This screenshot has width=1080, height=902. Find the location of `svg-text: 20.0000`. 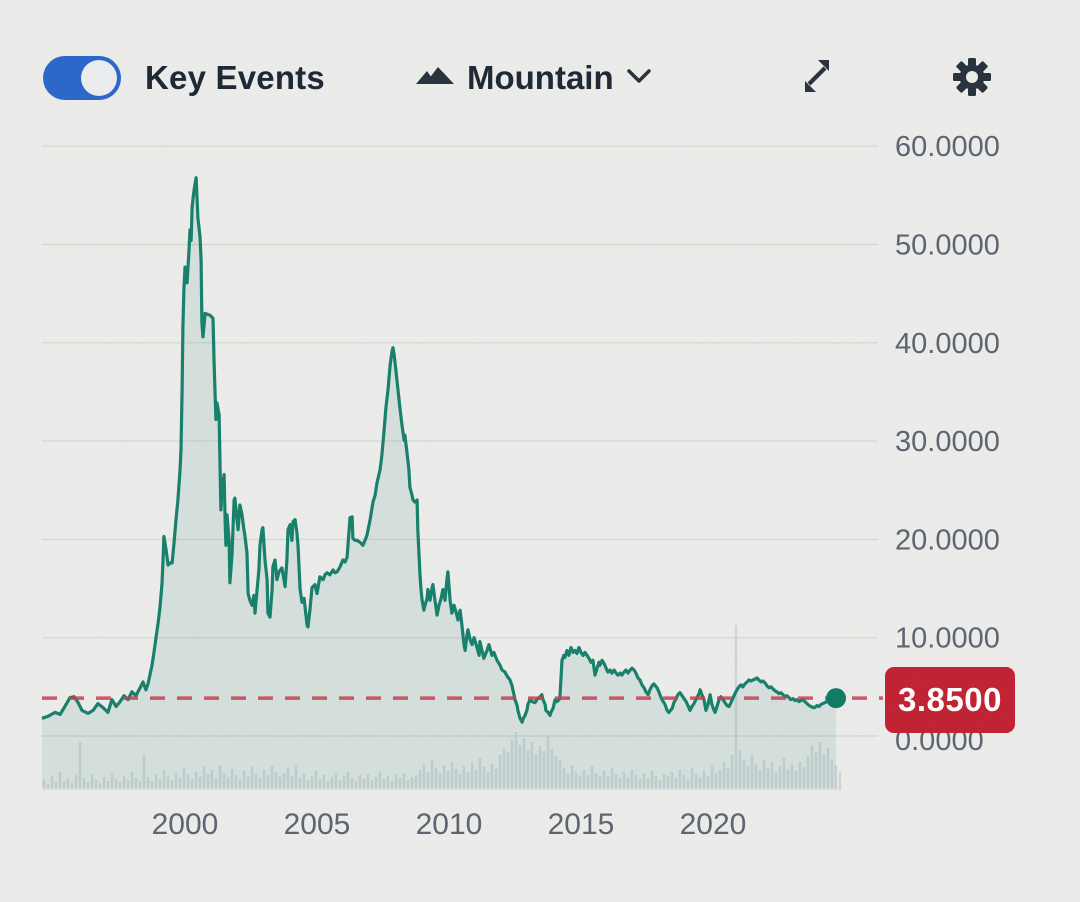

svg-text: 20.0000 is located at coordinates (947, 540).